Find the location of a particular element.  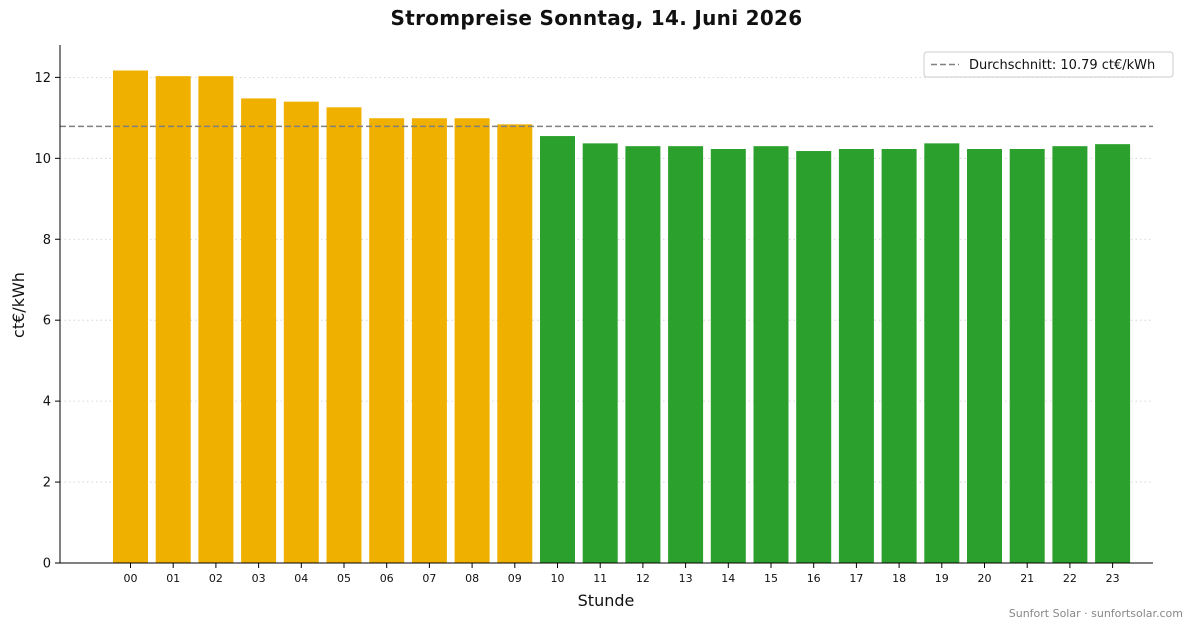

x-tick-label: 12 is located at coordinates (643, 578).